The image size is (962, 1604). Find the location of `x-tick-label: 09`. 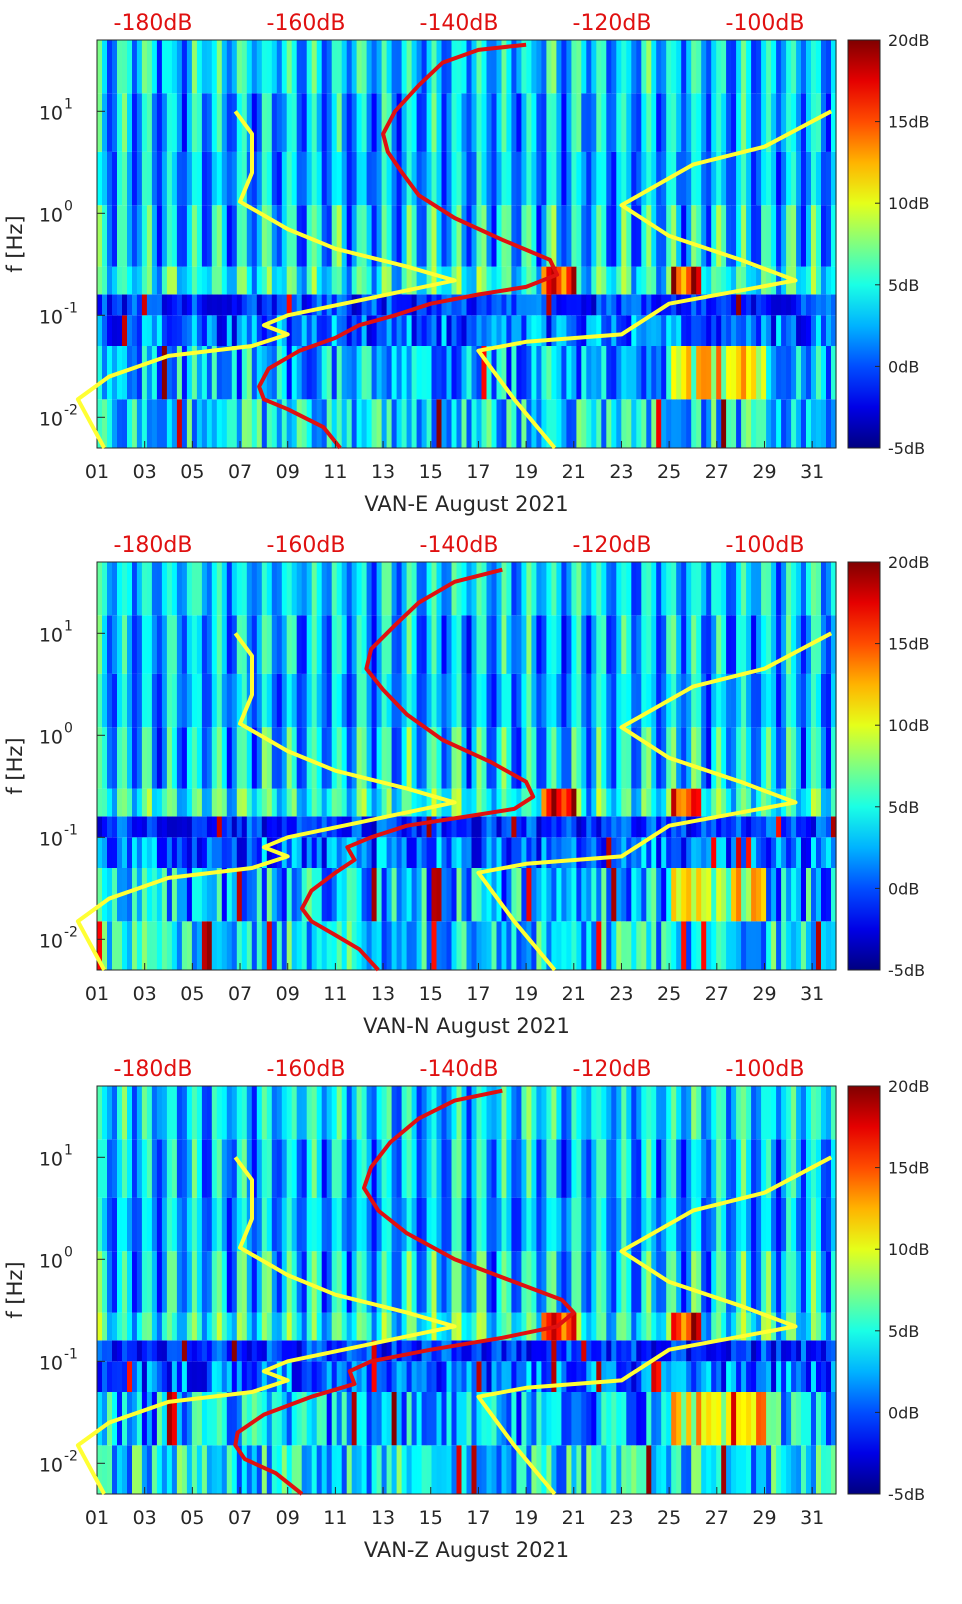

x-tick-label: 09 is located at coordinates (288, 472).